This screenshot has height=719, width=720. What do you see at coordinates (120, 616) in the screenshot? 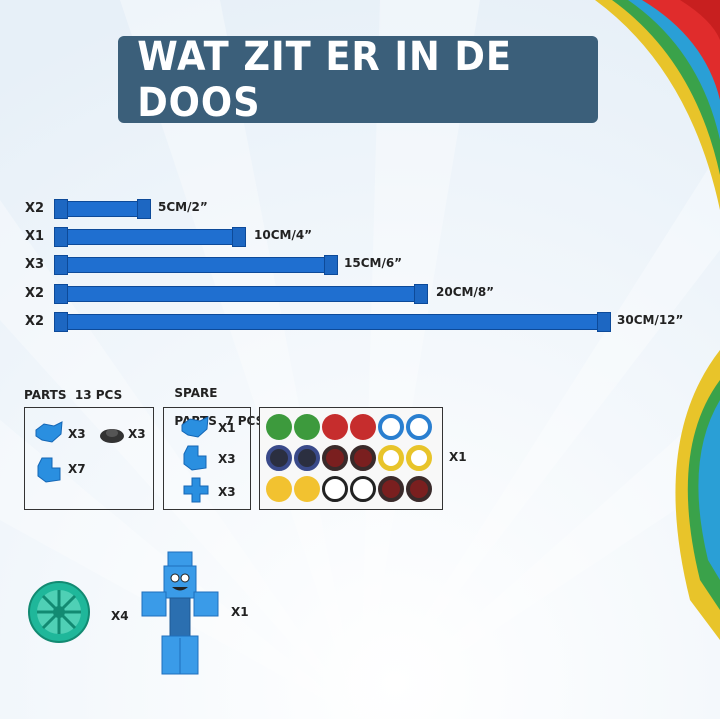
I see `wheel-qty: X4` at bounding box center [120, 616].